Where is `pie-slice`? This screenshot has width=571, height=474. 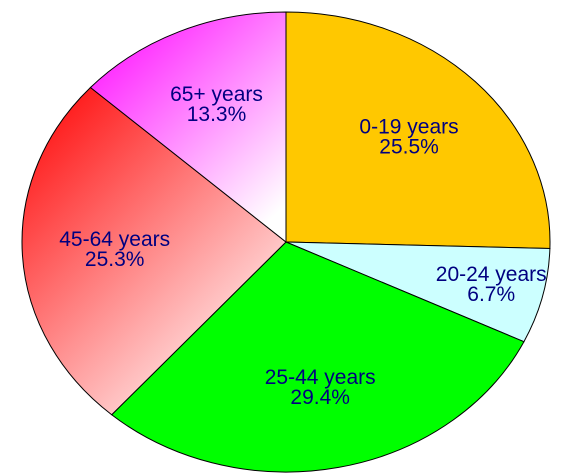 pie-slice is located at coordinates (418, 292).